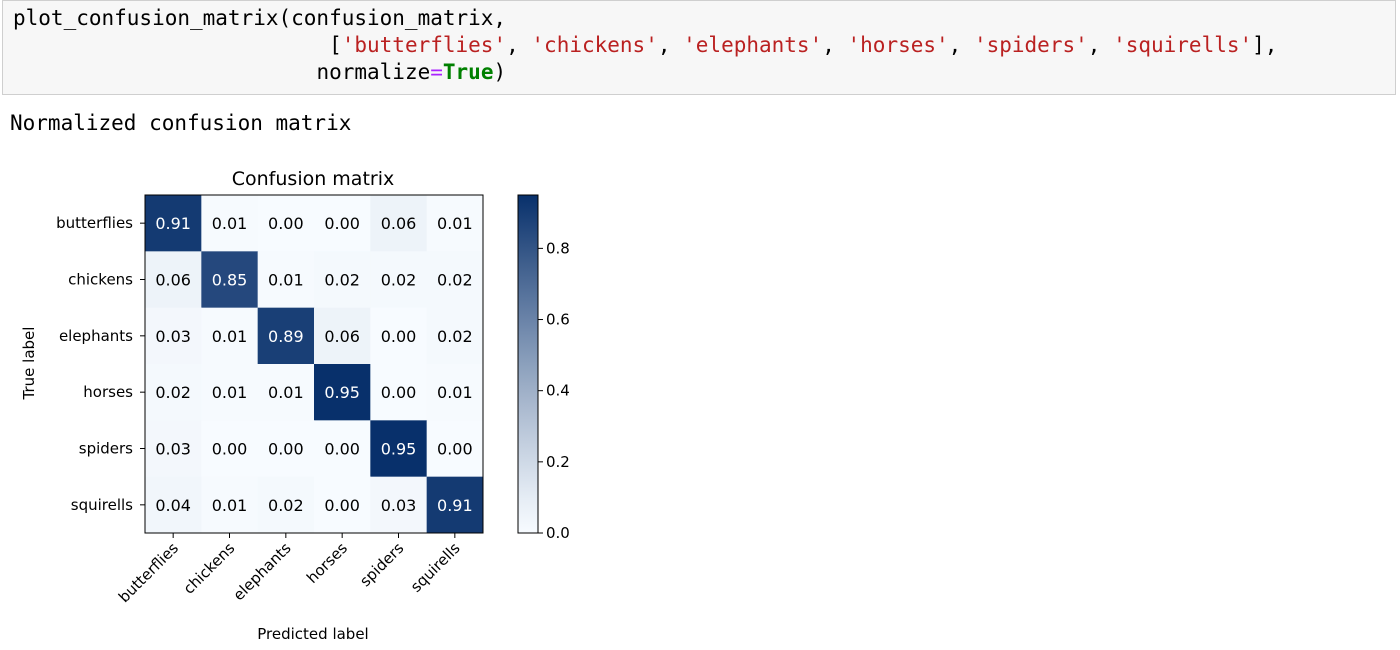 The image size is (1400, 650). Describe the element at coordinates (558, 248) in the screenshot. I see `colorbar-tick-label: 0.8` at that location.